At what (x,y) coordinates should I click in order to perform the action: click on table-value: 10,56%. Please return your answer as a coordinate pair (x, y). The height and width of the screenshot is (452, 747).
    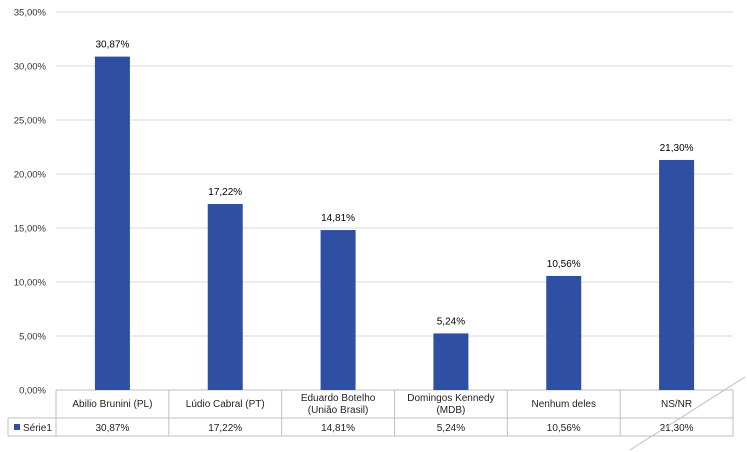
    Looking at the image, I should click on (564, 428).